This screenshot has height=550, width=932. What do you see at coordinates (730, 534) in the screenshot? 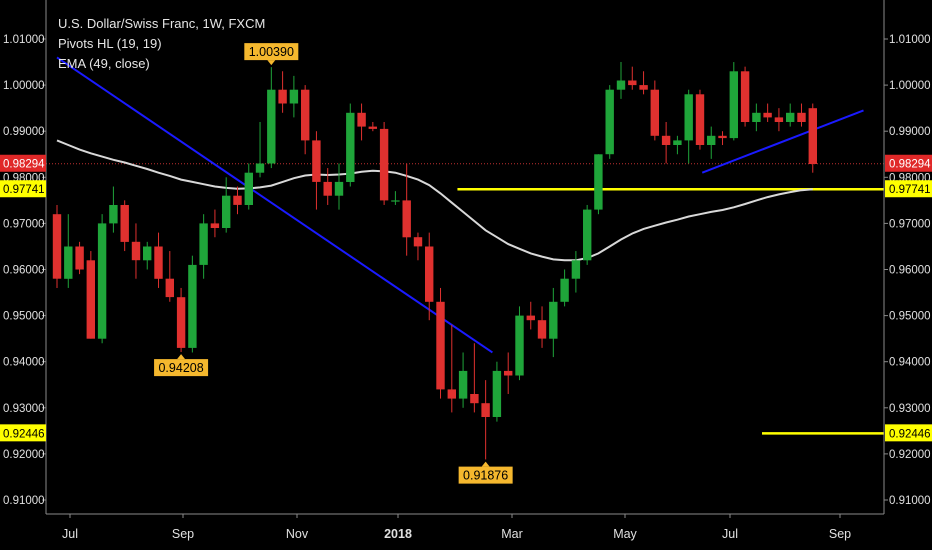
I see `x-tick-label: Jul` at bounding box center [730, 534].